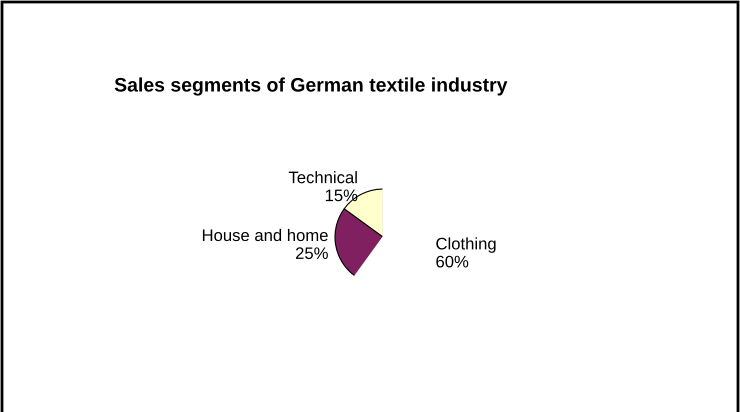 This screenshot has height=412, width=740. I want to click on data-label: 60%, so click(452, 262).